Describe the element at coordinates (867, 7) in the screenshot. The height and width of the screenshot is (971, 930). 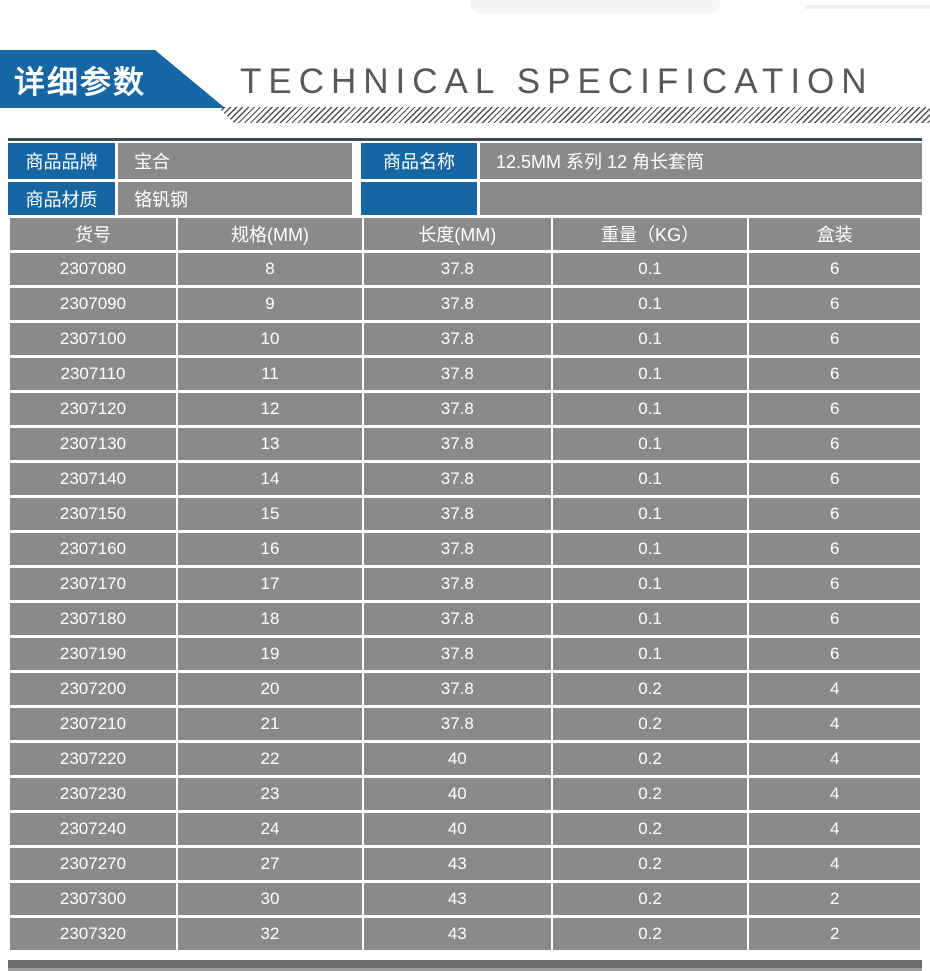
I see `top-smudge-line` at that location.